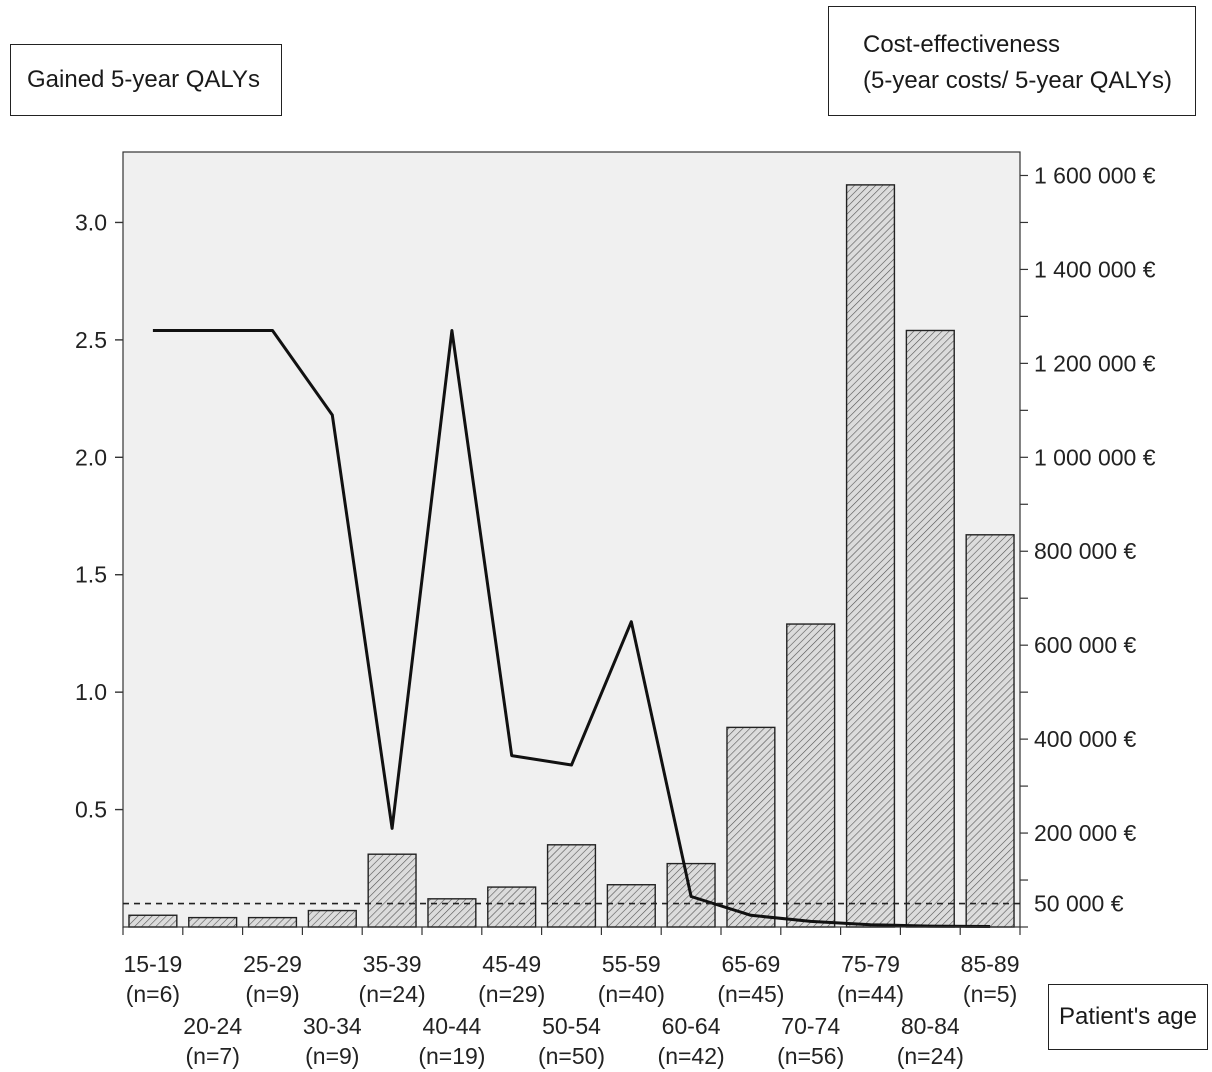 This screenshot has width=1212, height=1072. Describe the element at coordinates (91, 810) in the screenshot. I see `left-axis-tick-label: 0.5` at that location.